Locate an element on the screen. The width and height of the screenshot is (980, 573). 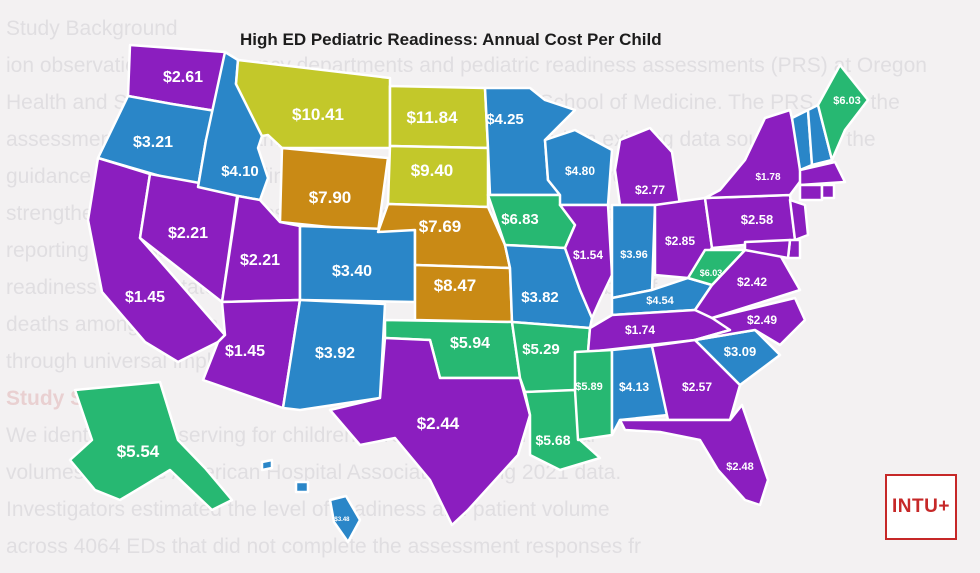
state-value-in: $3.96 is located at coordinates (634, 255).